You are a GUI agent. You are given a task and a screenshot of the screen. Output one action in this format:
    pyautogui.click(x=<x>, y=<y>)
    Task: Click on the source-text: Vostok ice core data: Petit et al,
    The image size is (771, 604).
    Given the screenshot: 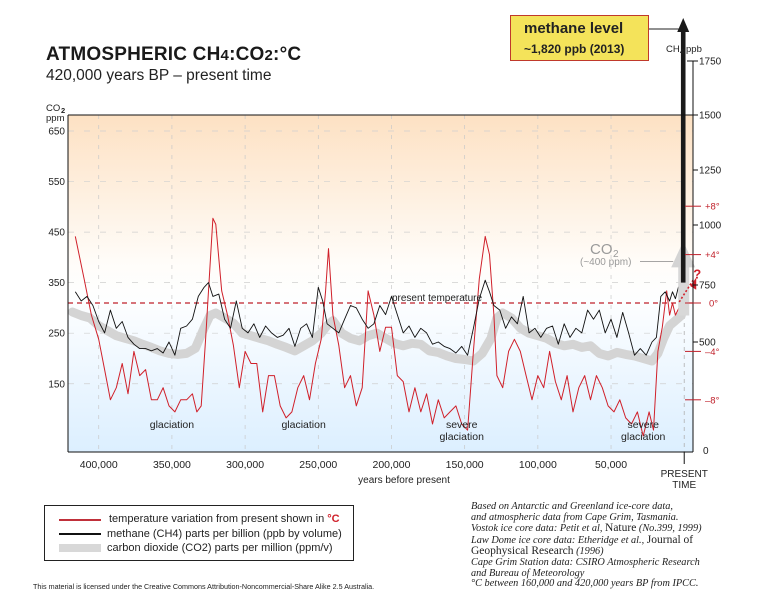 What is the action you would take?
    pyautogui.click(x=538, y=529)
    